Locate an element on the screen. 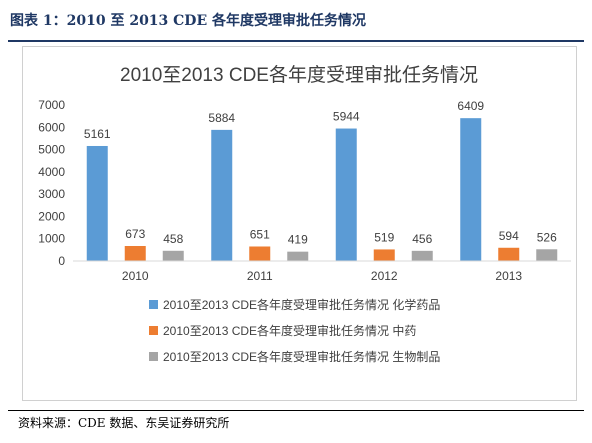 The image size is (592, 443). source-note: 资料来源：CDE 数据、东吴证券研究所 is located at coordinates (124, 423).